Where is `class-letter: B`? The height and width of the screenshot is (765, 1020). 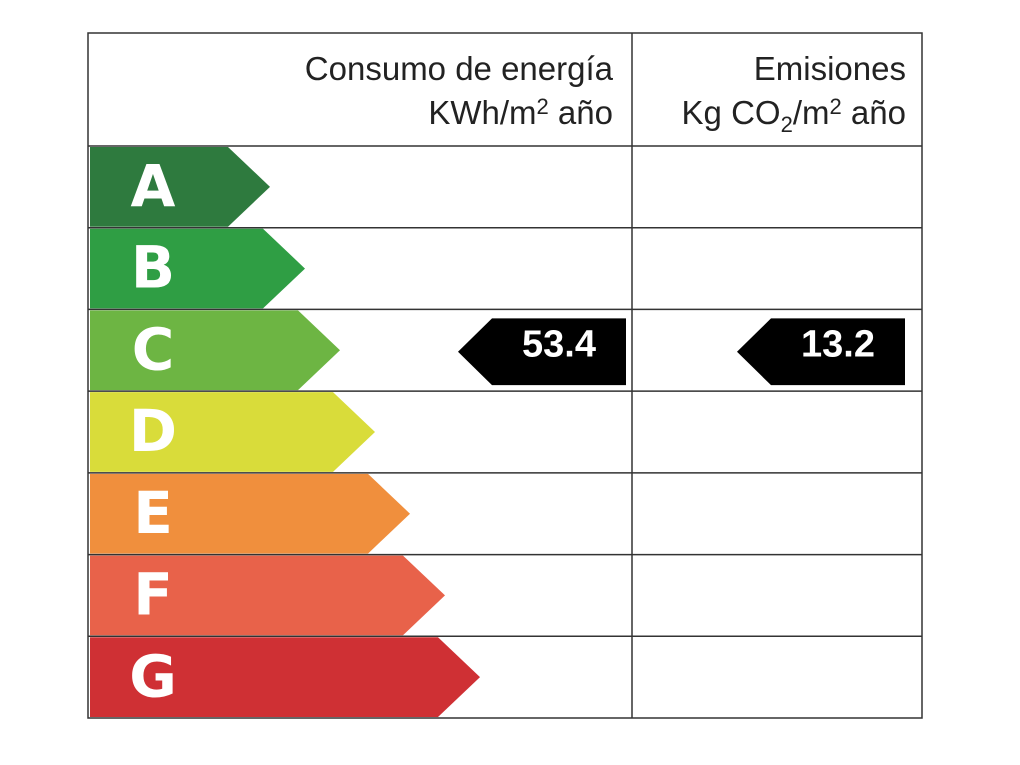 class-letter: B is located at coordinates (153, 268).